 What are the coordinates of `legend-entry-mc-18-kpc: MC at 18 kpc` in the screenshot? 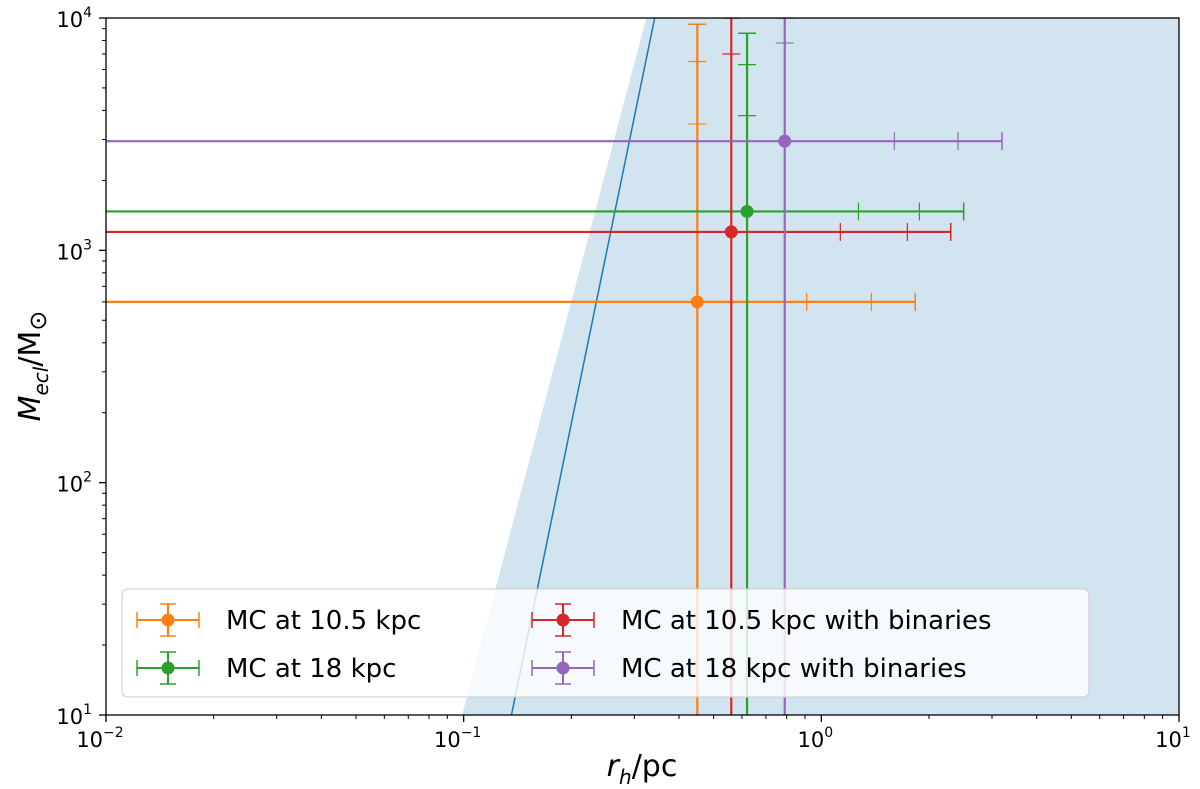 It's located at (266, 668).